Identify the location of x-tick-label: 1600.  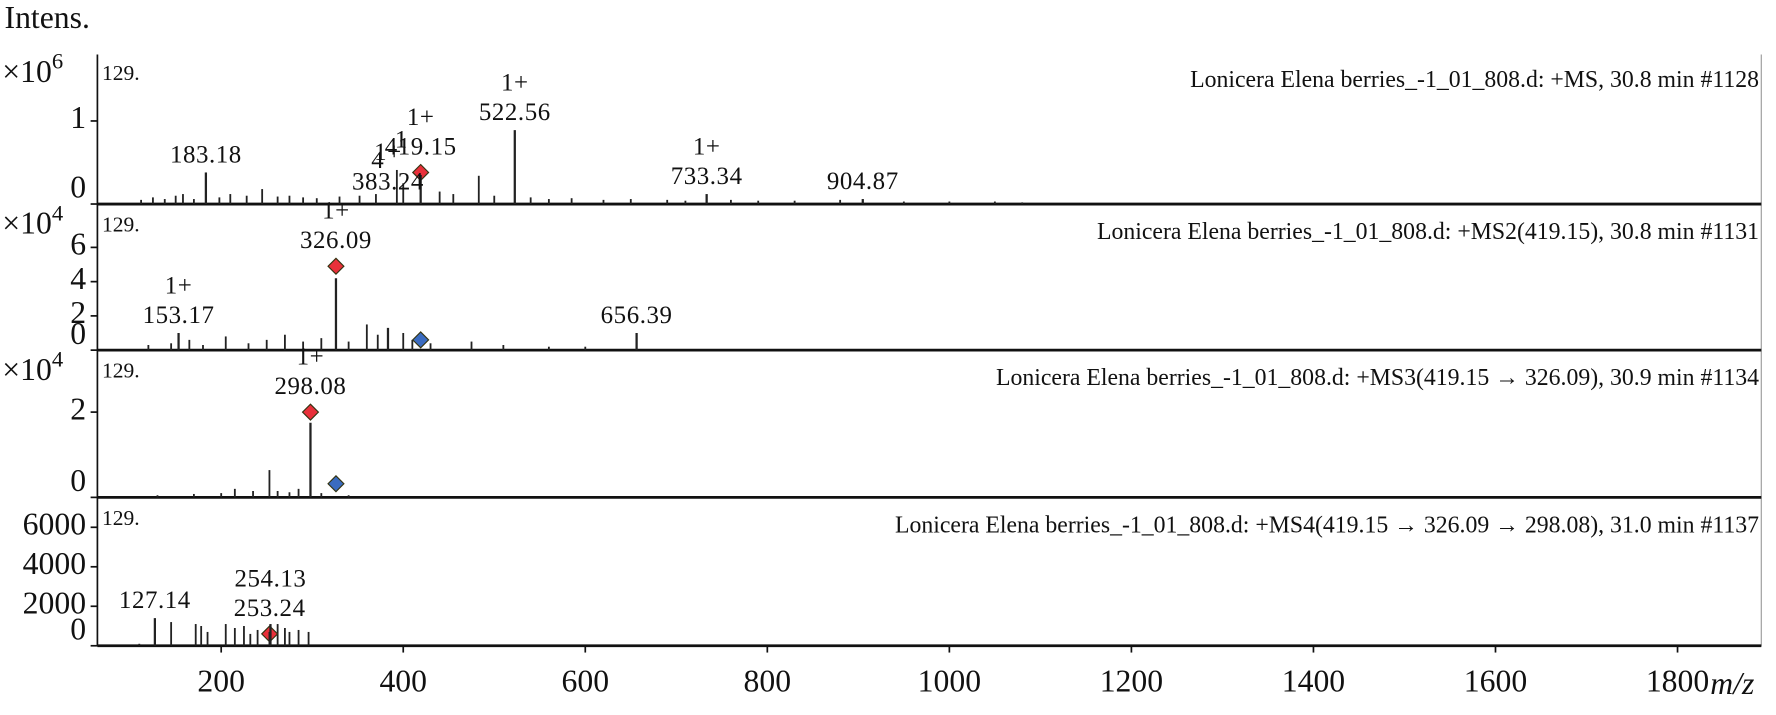
(1495, 681).